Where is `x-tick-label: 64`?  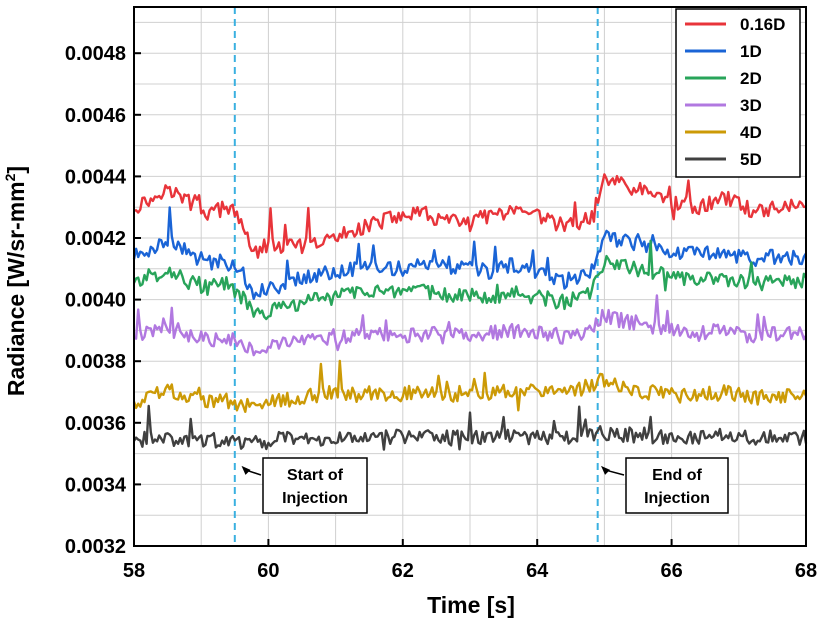 x-tick-label: 64 is located at coordinates (537, 571).